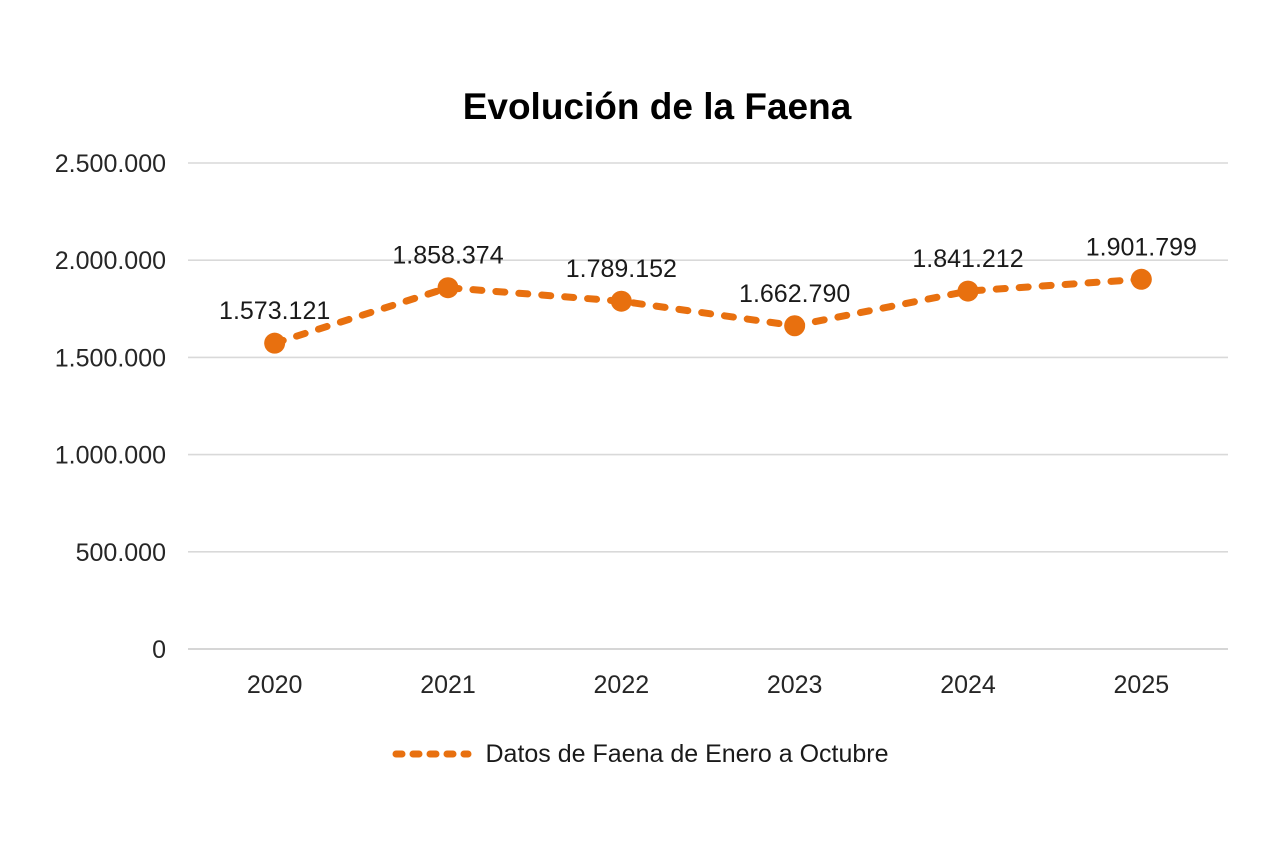 This screenshot has width=1280, height=841. What do you see at coordinates (621, 269) in the screenshot?
I see `data-point-label: 1.789.152` at bounding box center [621, 269].